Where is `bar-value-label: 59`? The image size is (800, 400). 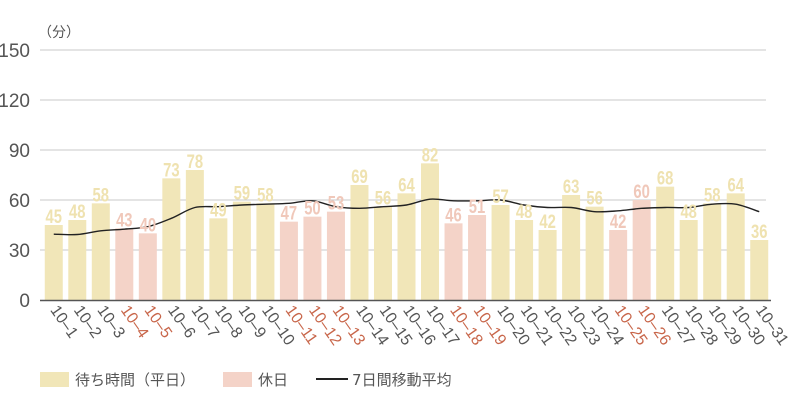
bar-value-label: 59 is located at coordinates (242, 193).